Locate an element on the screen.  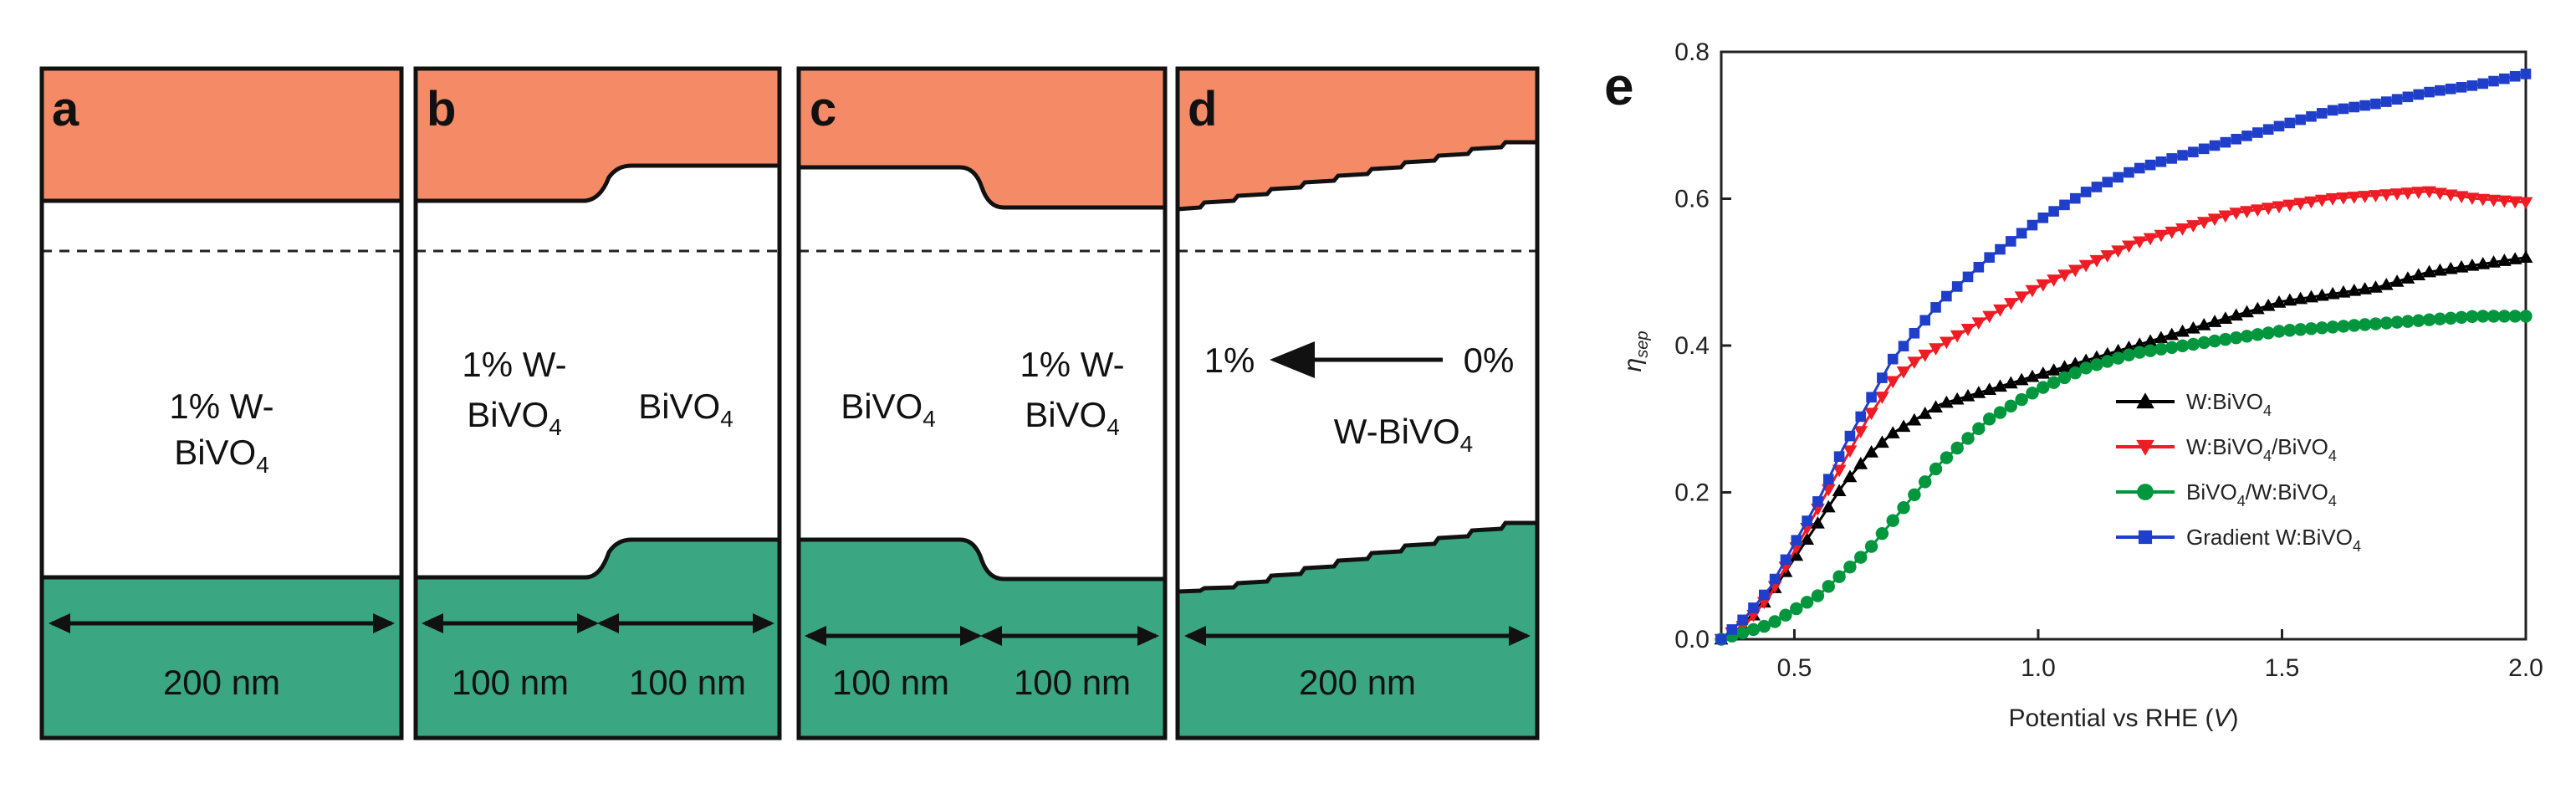
legend-text: BiVO is located at coordinates (2211, 492).